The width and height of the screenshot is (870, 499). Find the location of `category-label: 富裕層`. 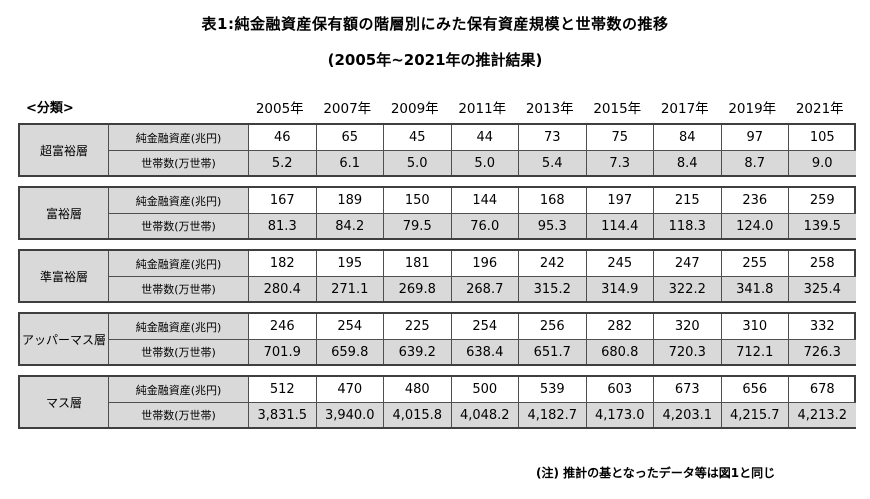

category-label: 富裕層 is located at coordinates (64, 213).